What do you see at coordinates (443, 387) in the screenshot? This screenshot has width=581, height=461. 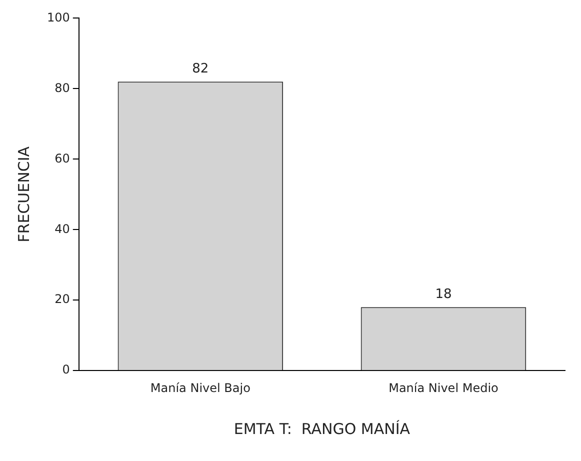 I see `x-tick-label: Manía Nivel Medio` at bounding box center [443, 387].